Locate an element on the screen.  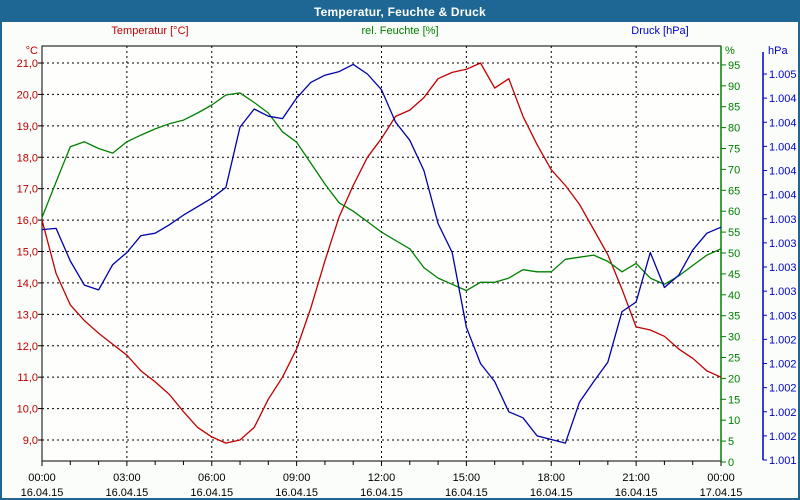
temp-axis-label: 21,0 is located at coordinates (27, 64).